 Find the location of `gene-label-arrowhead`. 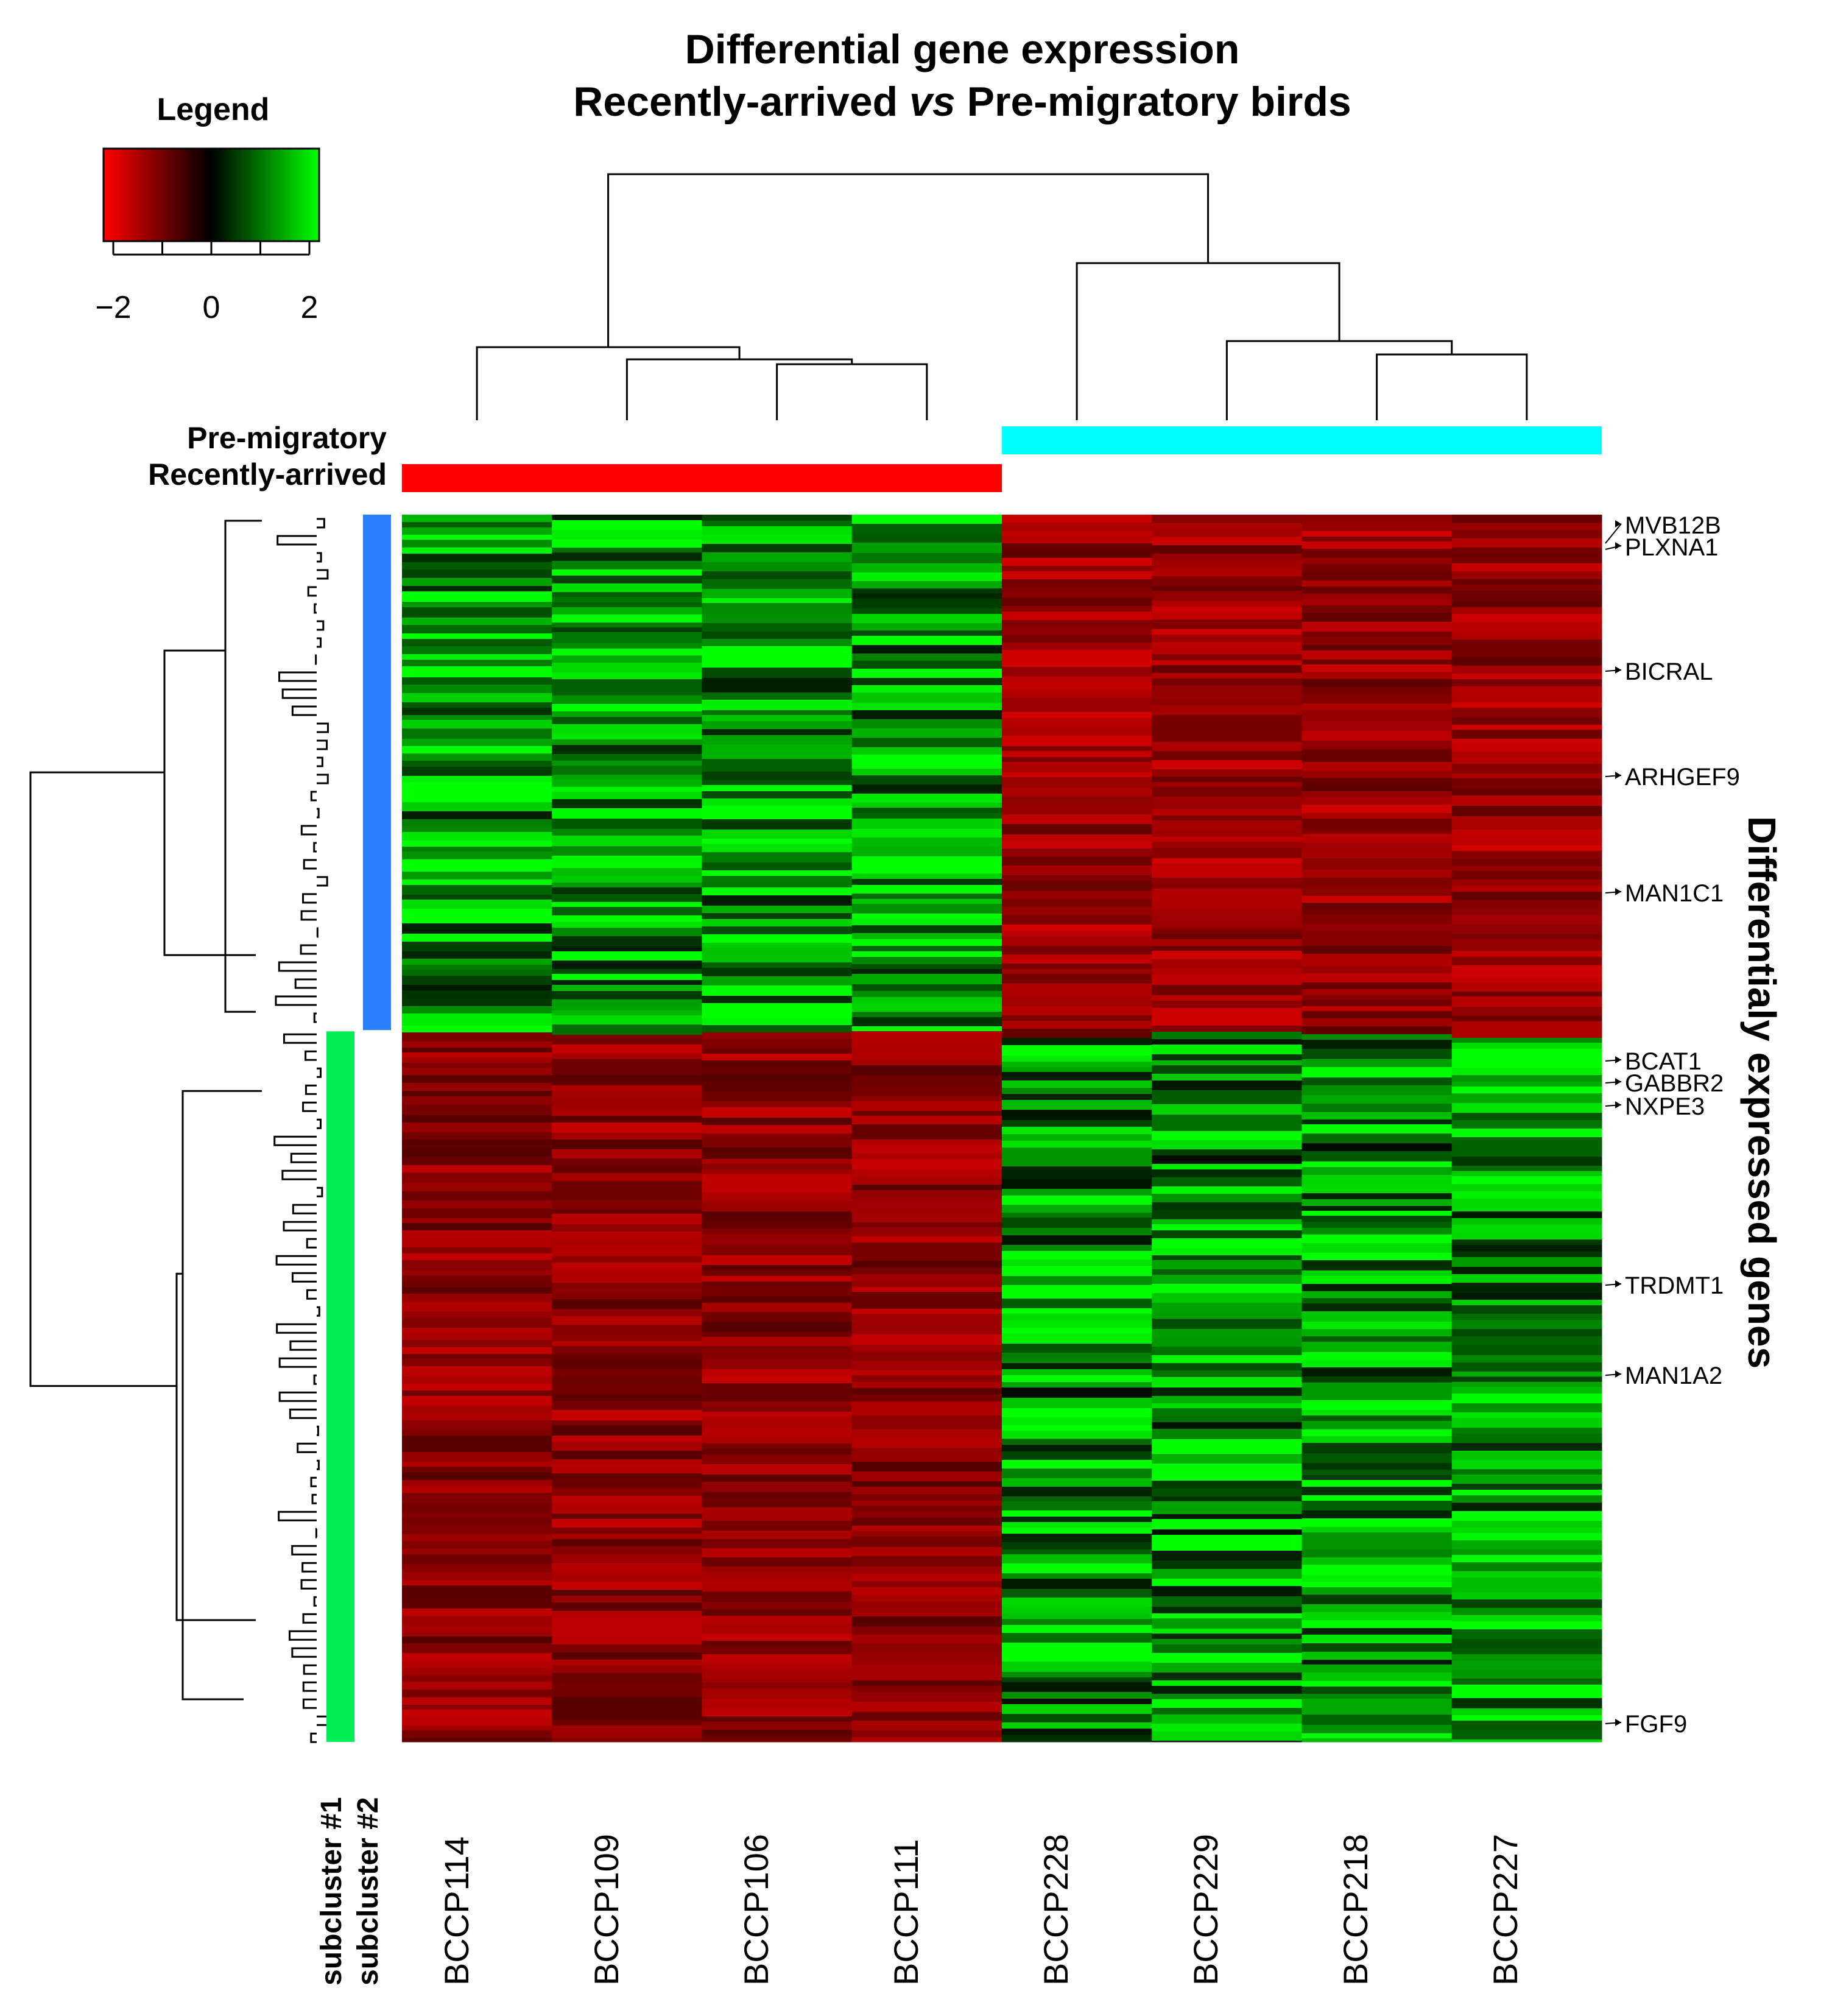

gene-label-arrowhead is located at coordinates (1618, 523).